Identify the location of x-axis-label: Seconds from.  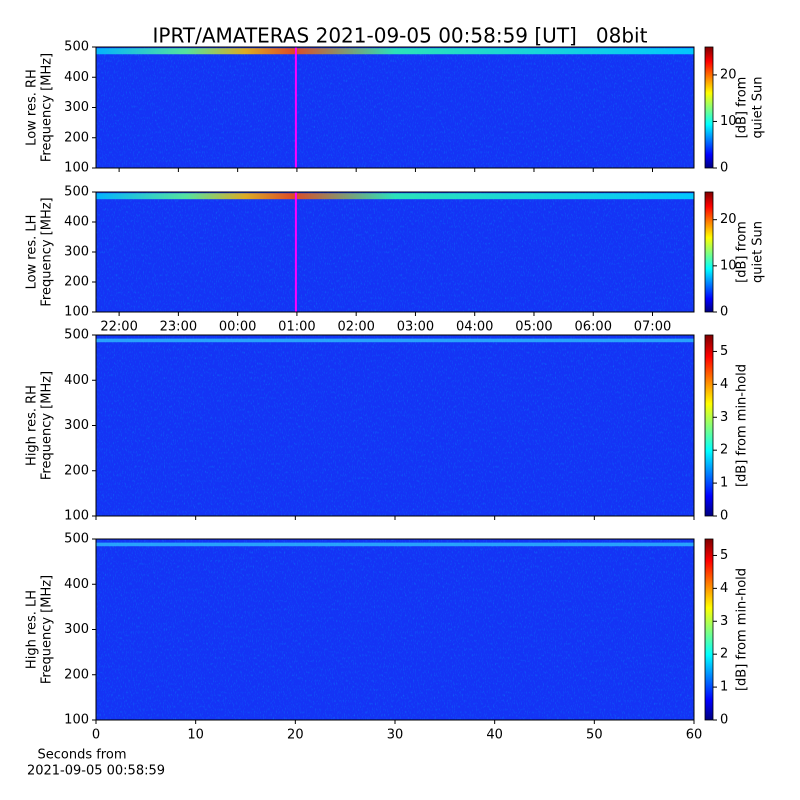
(81, 755).